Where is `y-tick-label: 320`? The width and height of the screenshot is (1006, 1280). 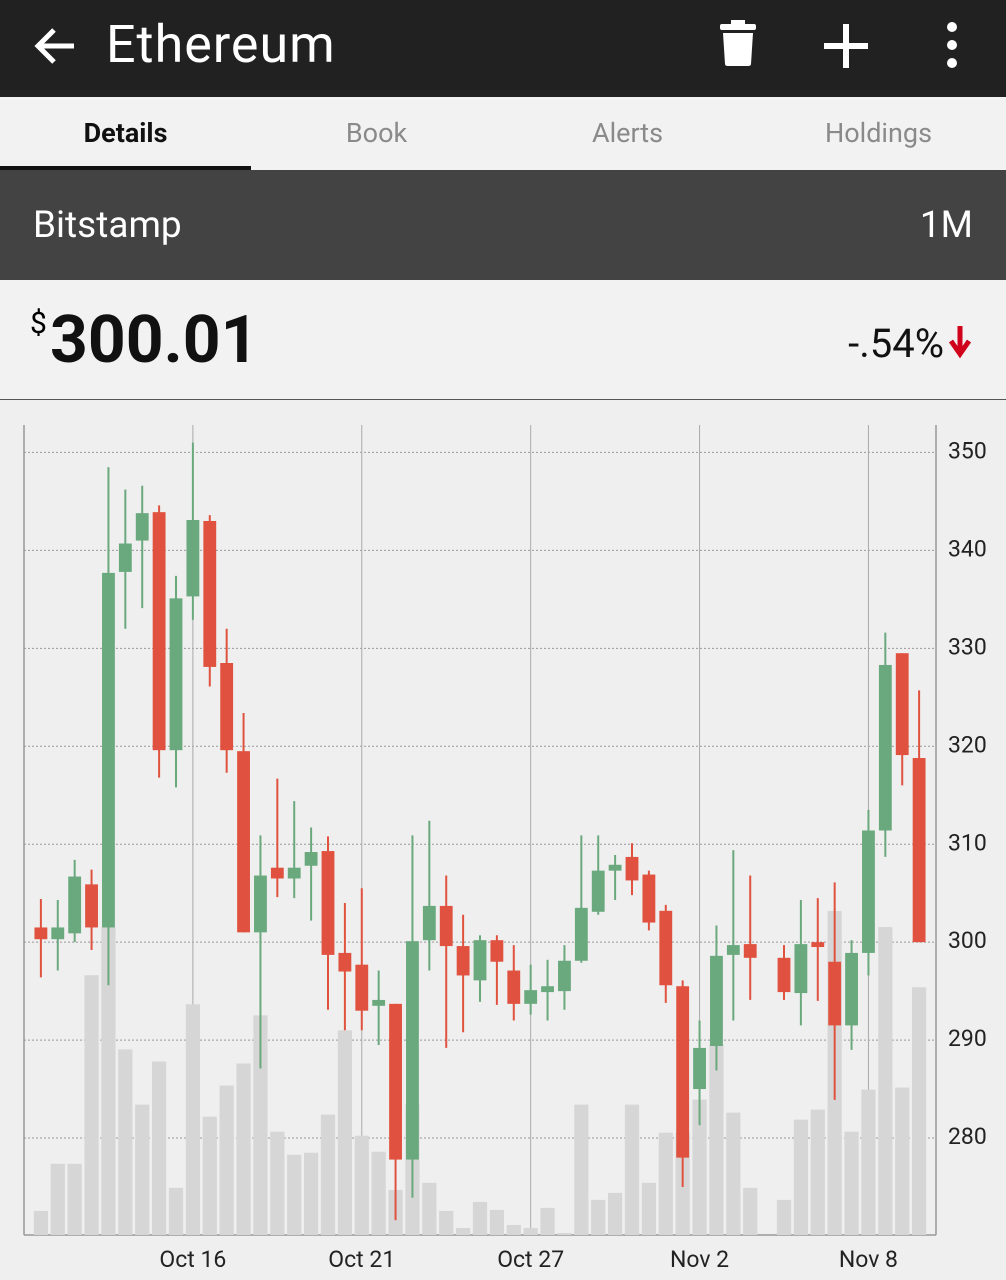
y-tick-label: 320 is located at coordinates (967, 744).